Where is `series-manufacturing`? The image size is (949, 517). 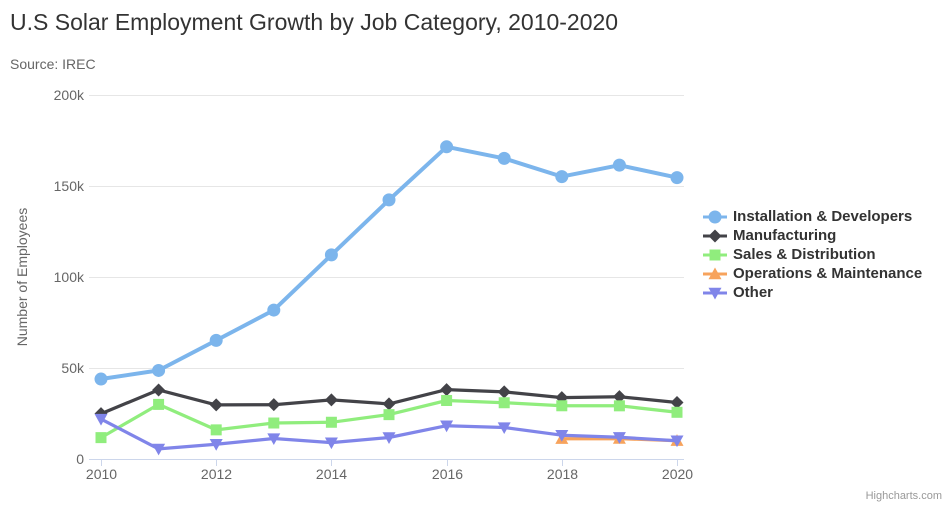 series-manufacturing is located at coordinates (389, 402).